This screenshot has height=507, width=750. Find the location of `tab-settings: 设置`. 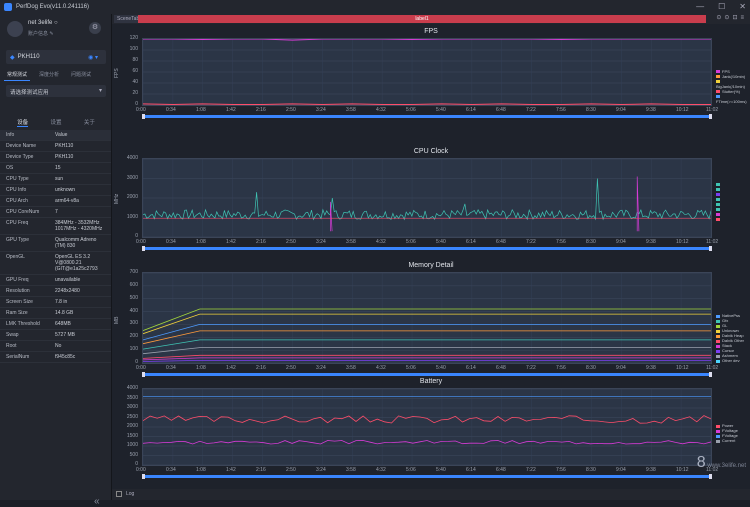

tab-settings: 设置 is located at coordinates (56, 123).